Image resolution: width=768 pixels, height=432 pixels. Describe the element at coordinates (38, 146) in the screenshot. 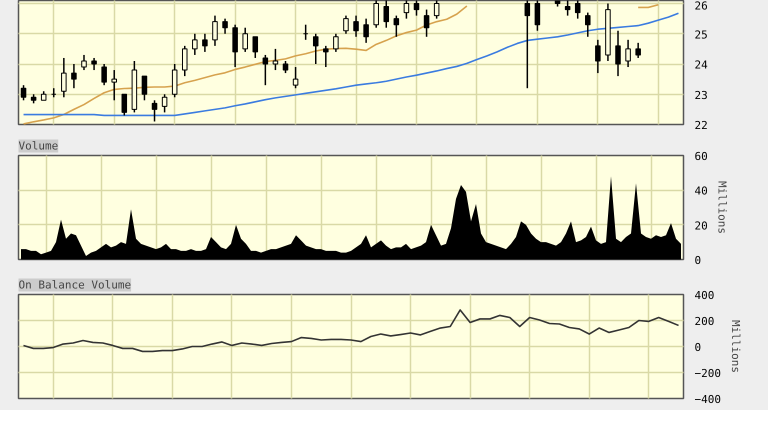

I see `chart-title: Volume` at that location.